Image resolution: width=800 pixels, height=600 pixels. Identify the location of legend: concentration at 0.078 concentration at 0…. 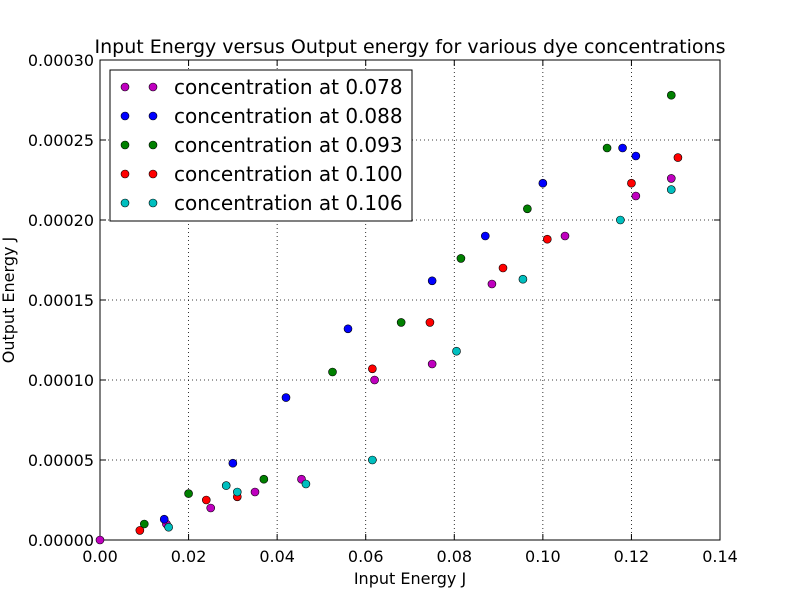
(261, 145).